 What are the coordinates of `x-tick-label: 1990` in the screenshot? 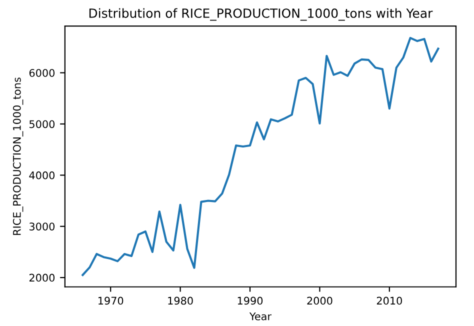 It's located at (250, 300).